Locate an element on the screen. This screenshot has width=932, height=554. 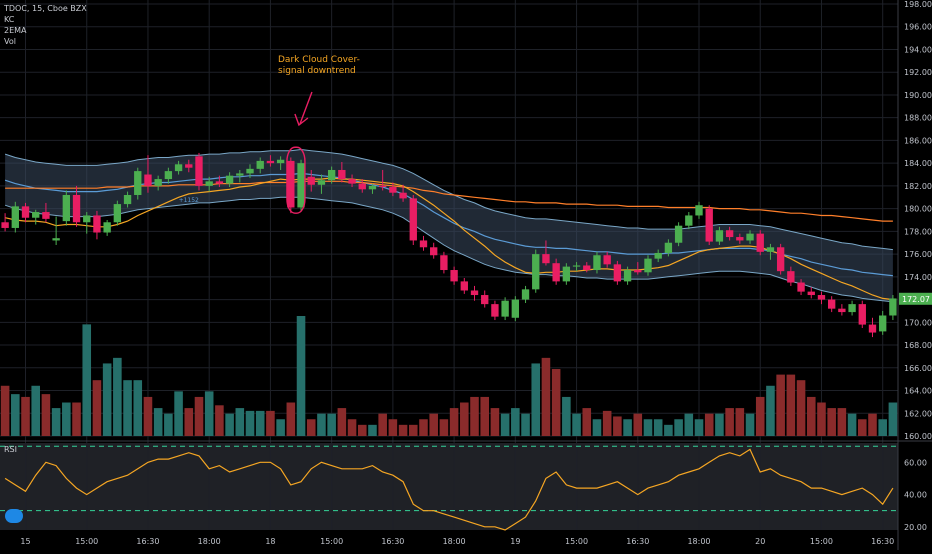
price-tick-label: 190.00 is located at coordinates (918, 95).